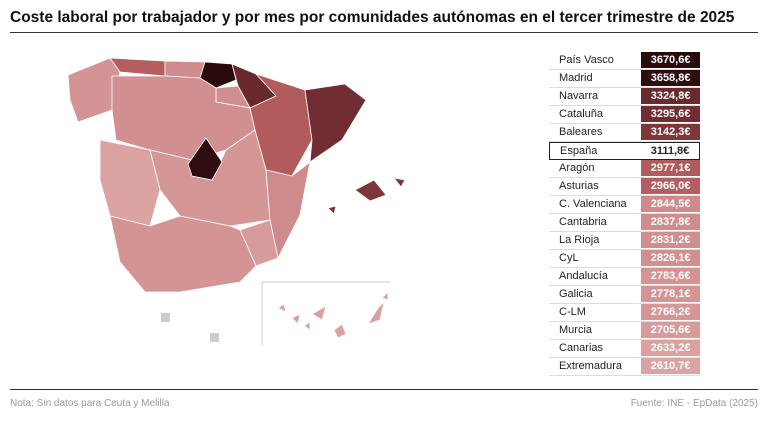 This screenshot has height=423, width=768. I want to click on melilla, so click(214, 337).